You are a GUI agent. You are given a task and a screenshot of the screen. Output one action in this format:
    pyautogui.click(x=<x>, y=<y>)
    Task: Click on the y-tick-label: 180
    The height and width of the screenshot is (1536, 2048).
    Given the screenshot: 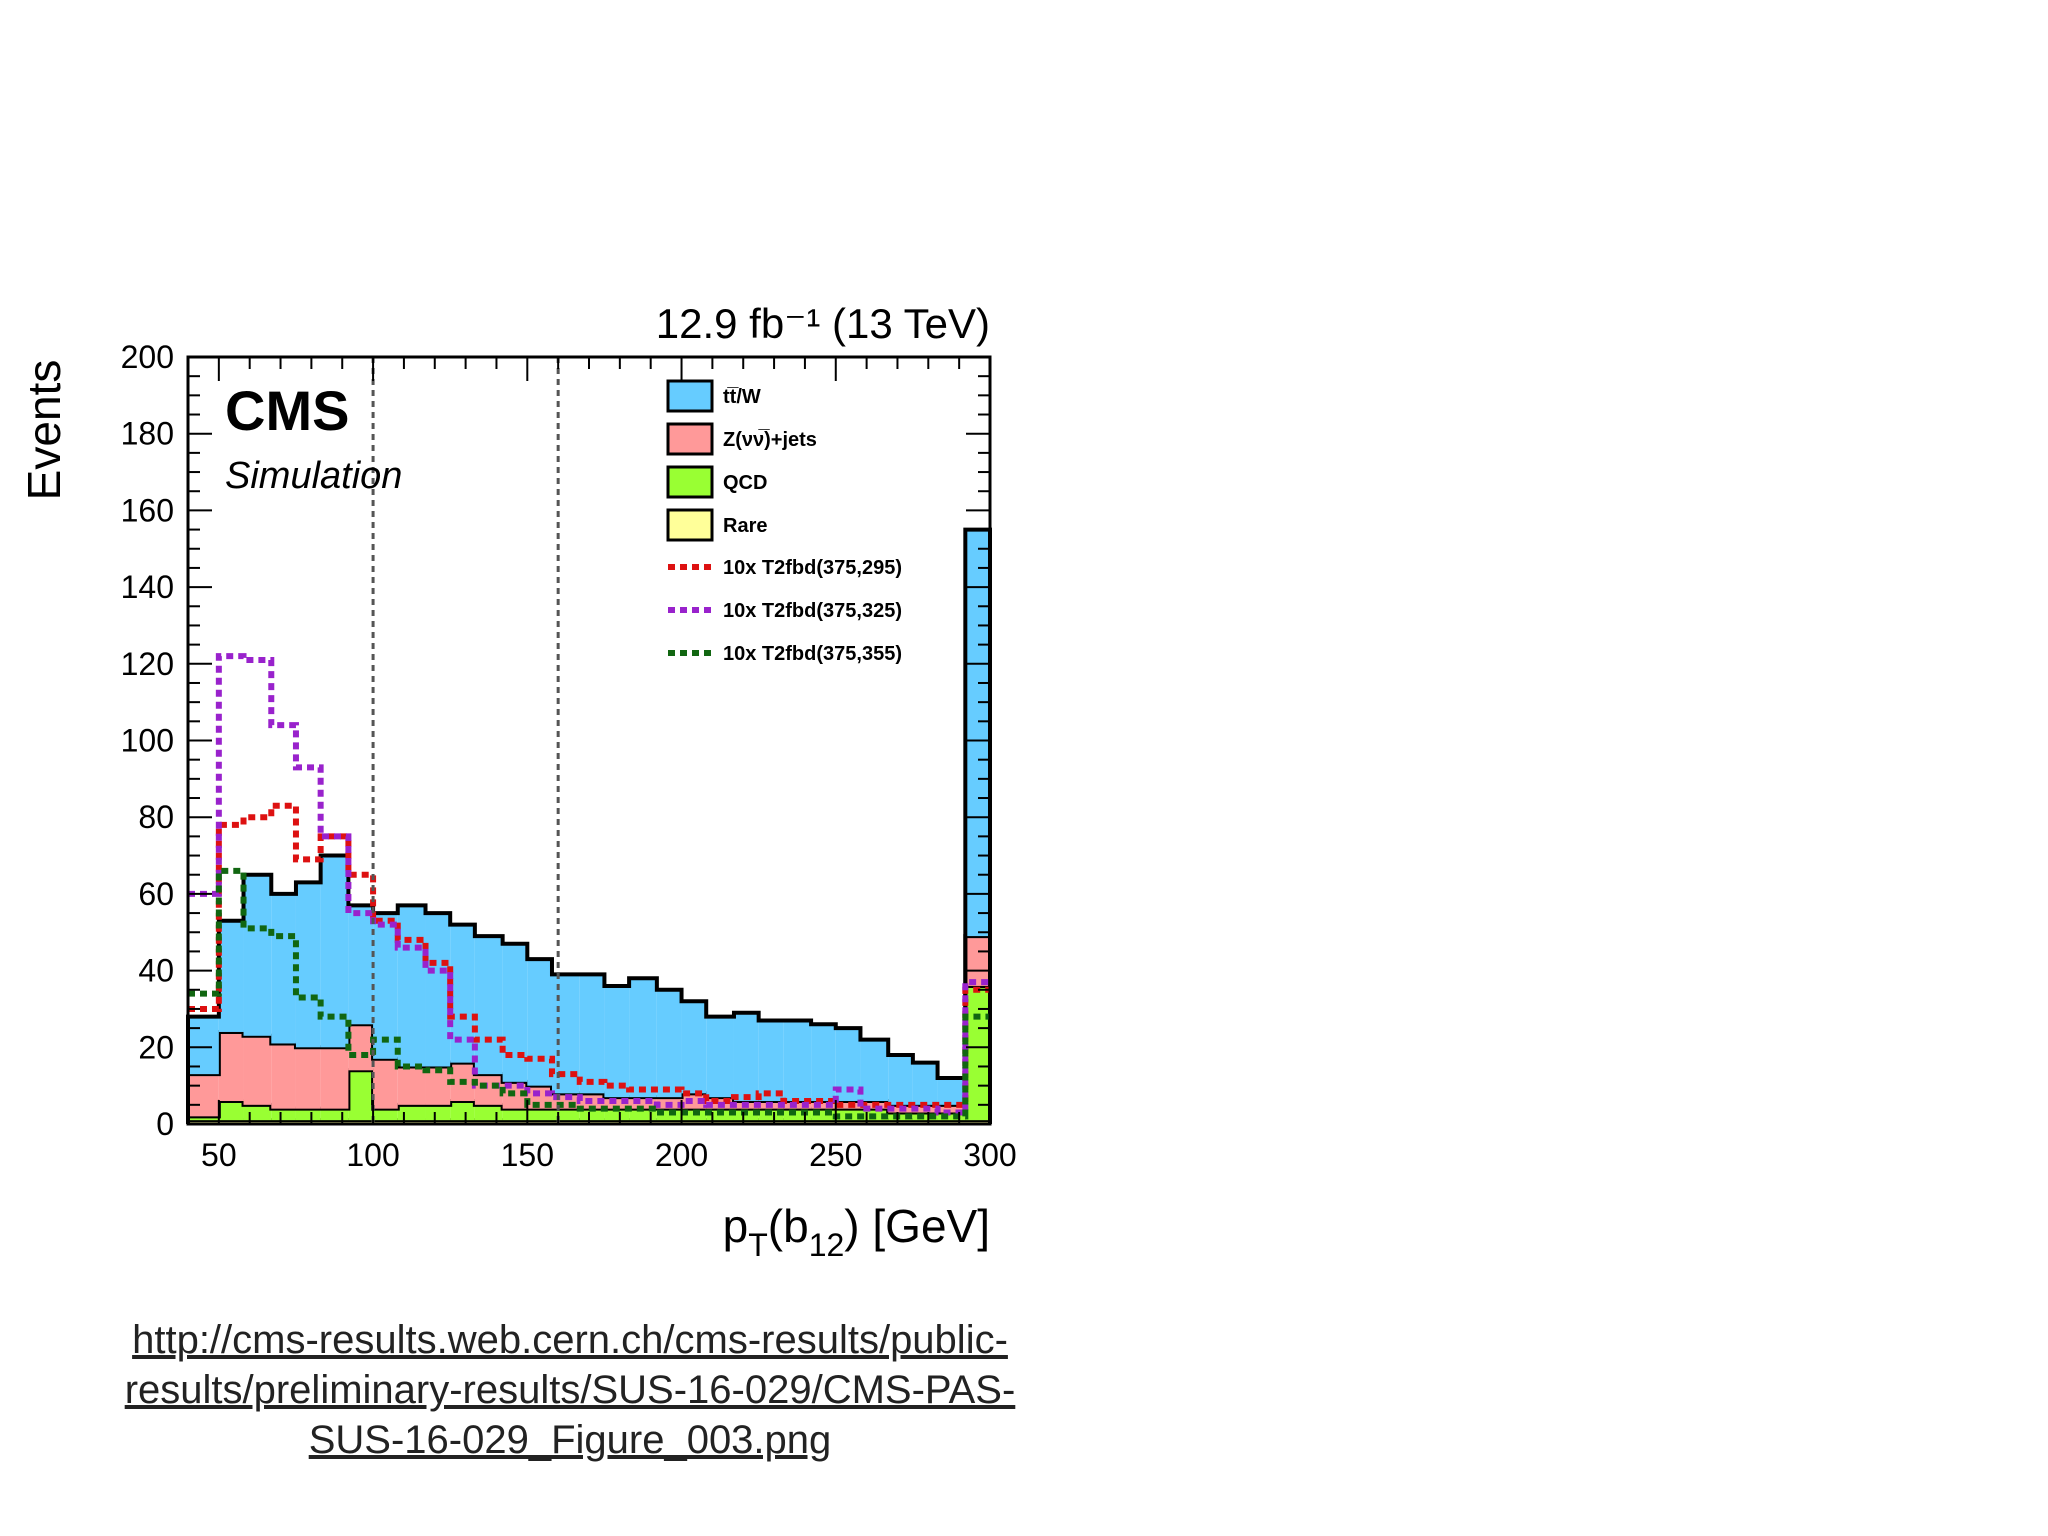 What is the action you would take?
    pyautogui.click(x=147, y=434)
    